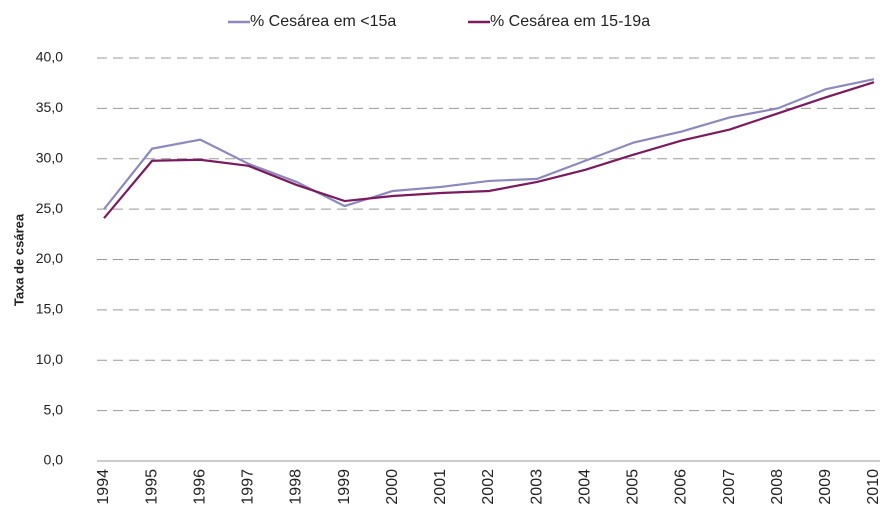 The image size is (887, 517). I want to click on x-tick-label: 2007, so click(729, 487).